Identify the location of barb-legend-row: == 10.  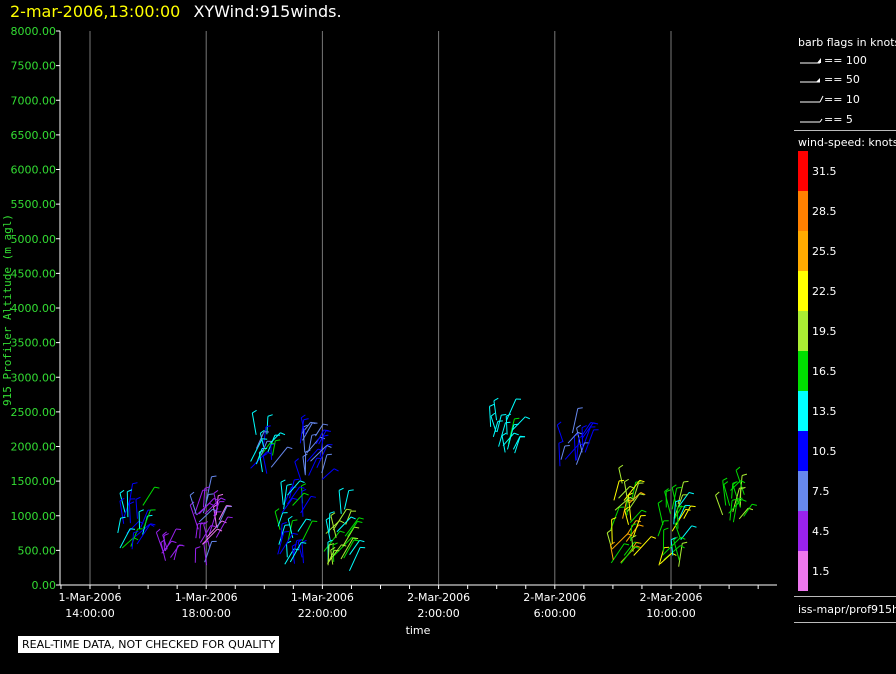
(830, 99).